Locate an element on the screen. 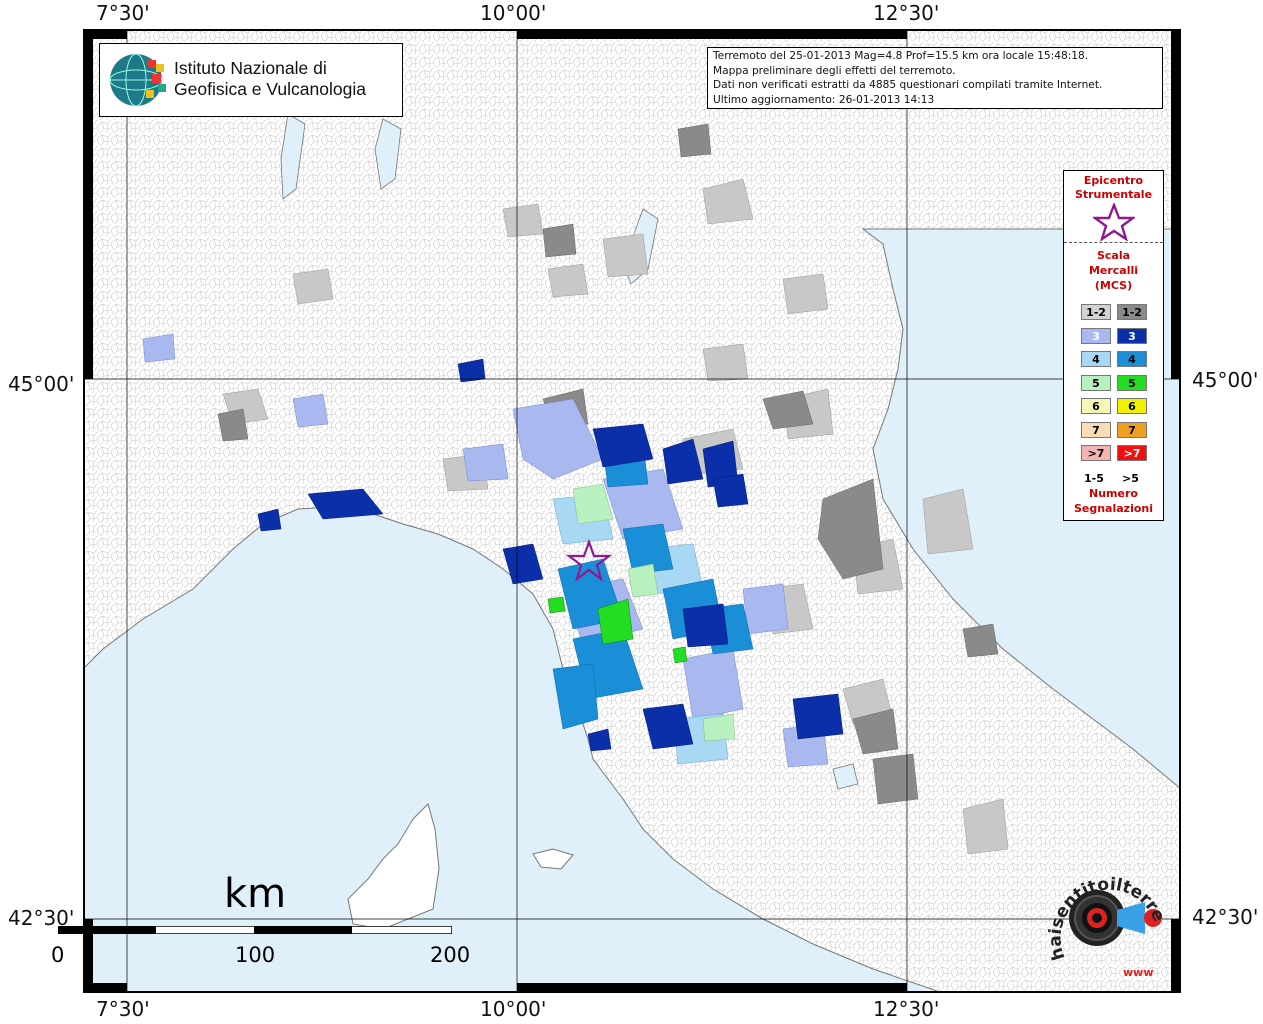  frame-left-line is located at coordinates (84, 511).